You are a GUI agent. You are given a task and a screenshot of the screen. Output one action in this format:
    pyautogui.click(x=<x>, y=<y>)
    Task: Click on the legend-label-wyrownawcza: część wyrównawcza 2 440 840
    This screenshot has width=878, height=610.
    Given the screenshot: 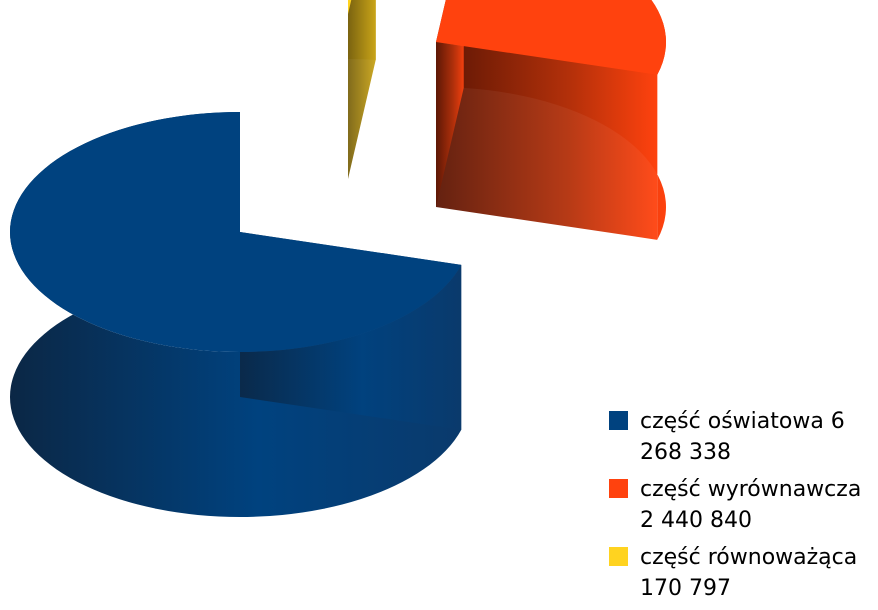 What is the action you would take?
    pyautogui.click(x=751, y=505)
    